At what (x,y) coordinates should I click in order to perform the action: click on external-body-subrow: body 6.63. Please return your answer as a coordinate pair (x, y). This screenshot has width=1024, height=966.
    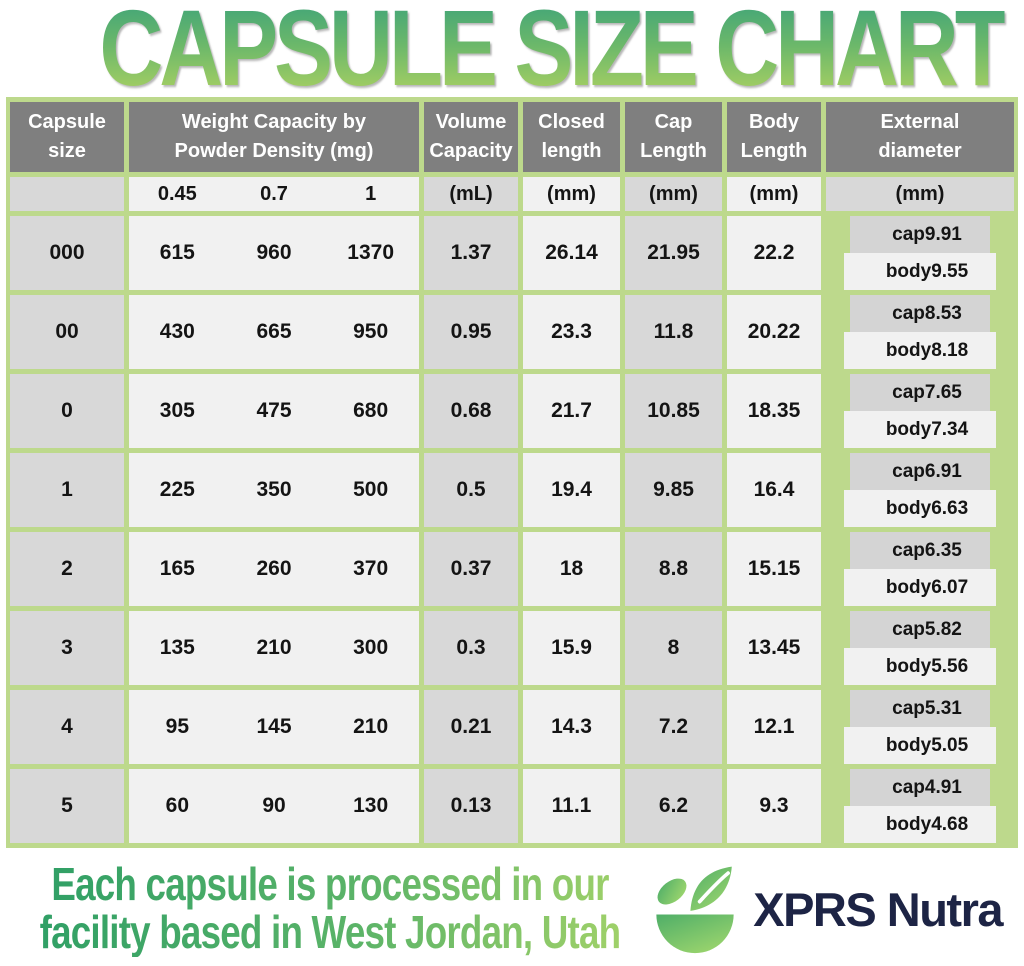
    Looking at the image, I should click on (920, 508).